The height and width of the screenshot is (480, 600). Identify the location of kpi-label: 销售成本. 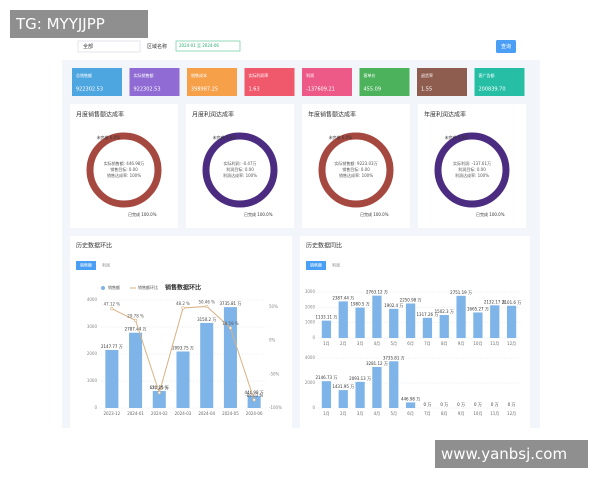
(199, 75).